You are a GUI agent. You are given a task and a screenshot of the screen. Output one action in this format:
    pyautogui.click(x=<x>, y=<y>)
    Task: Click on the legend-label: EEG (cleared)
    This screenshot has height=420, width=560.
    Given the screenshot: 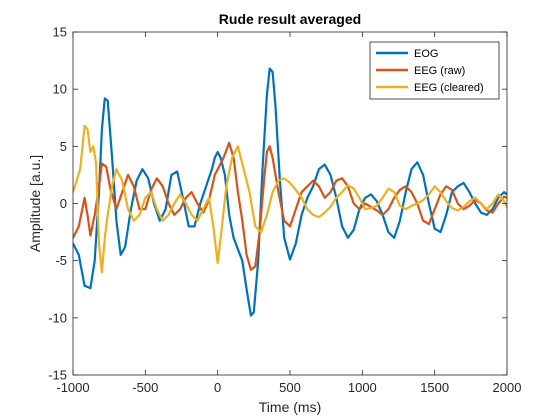 What is the action you would take?
    pyautogui.click(x=449, y=88)
    